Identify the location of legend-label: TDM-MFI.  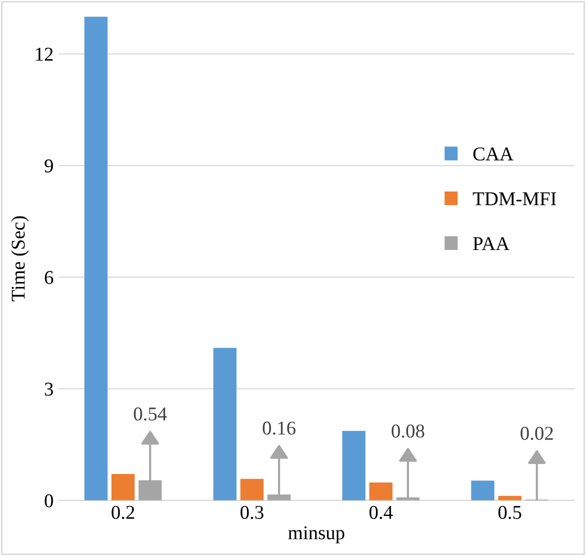
(514, 199).